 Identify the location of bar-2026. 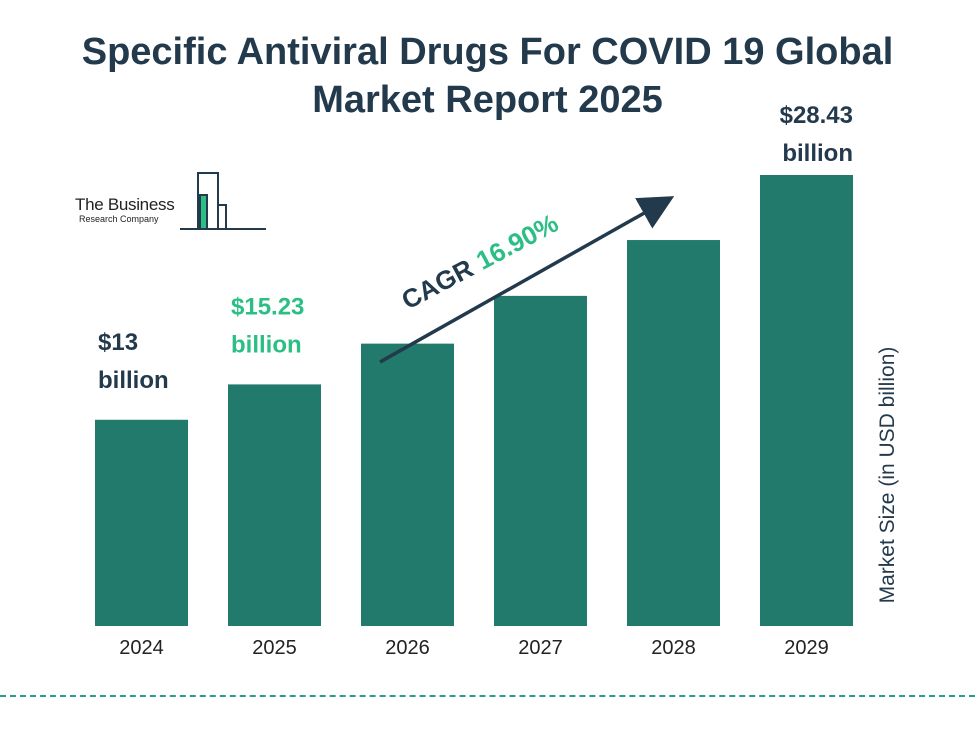
(407, 484).